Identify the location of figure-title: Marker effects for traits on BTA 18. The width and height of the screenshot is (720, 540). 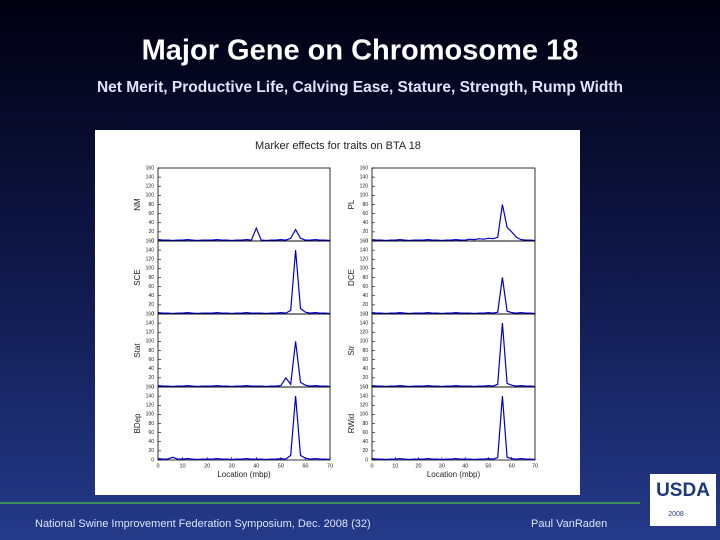
(338, 146).